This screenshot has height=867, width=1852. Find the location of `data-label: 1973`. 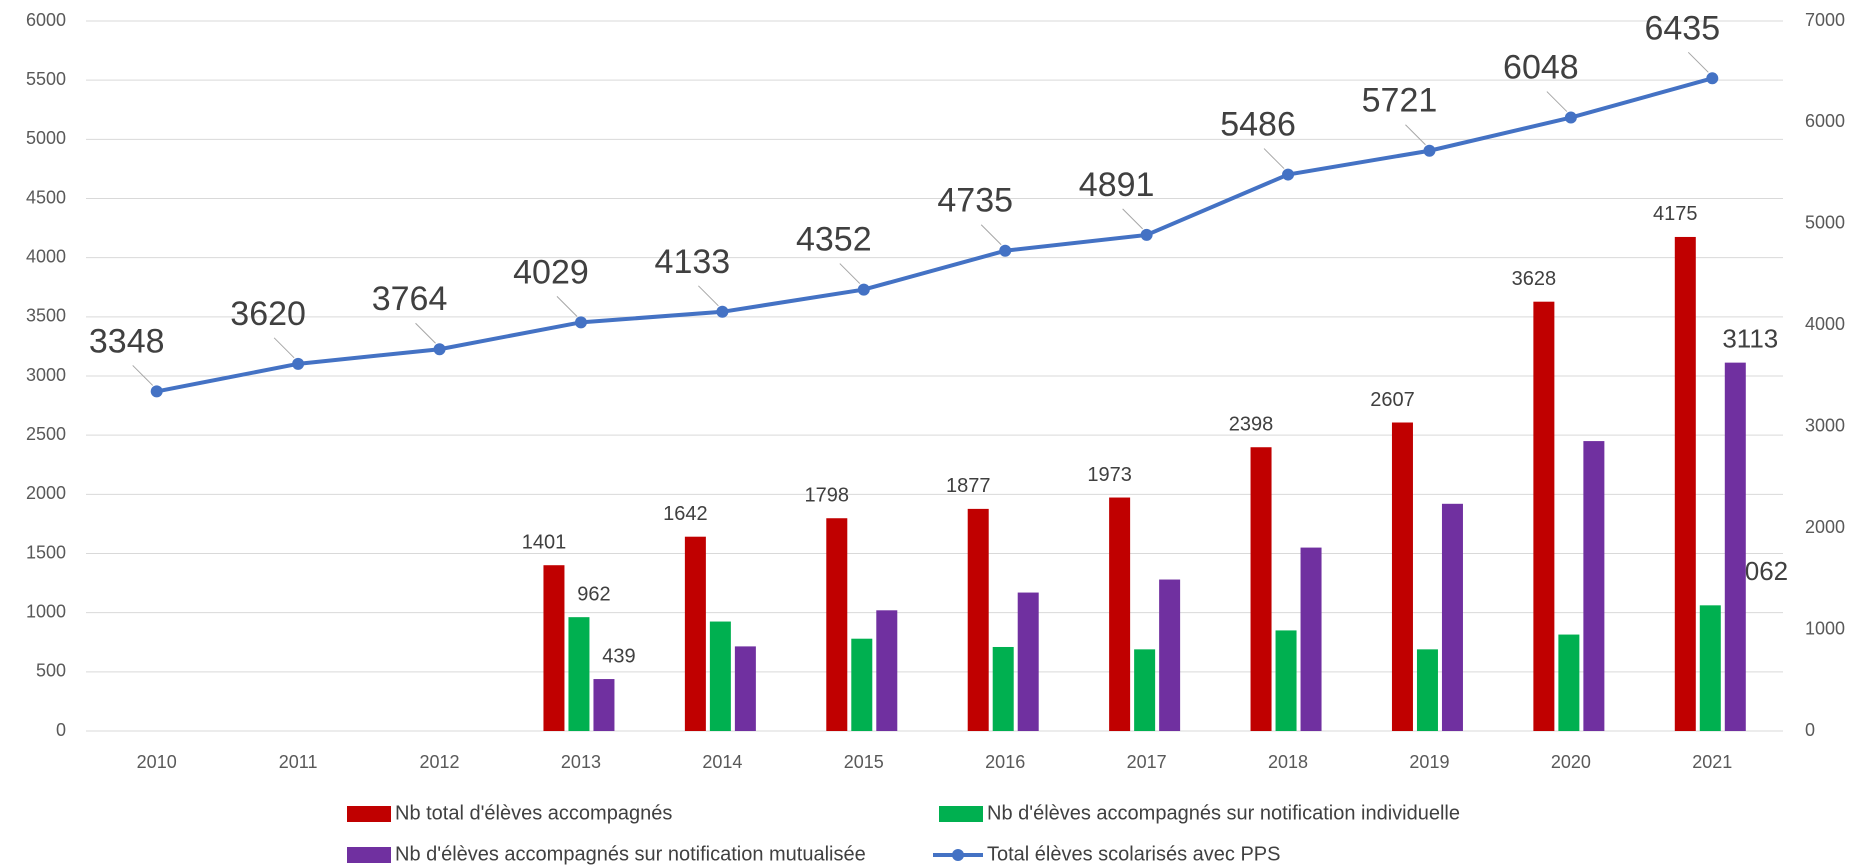

data-label: 1973 is located at coordinates (1109, 475).